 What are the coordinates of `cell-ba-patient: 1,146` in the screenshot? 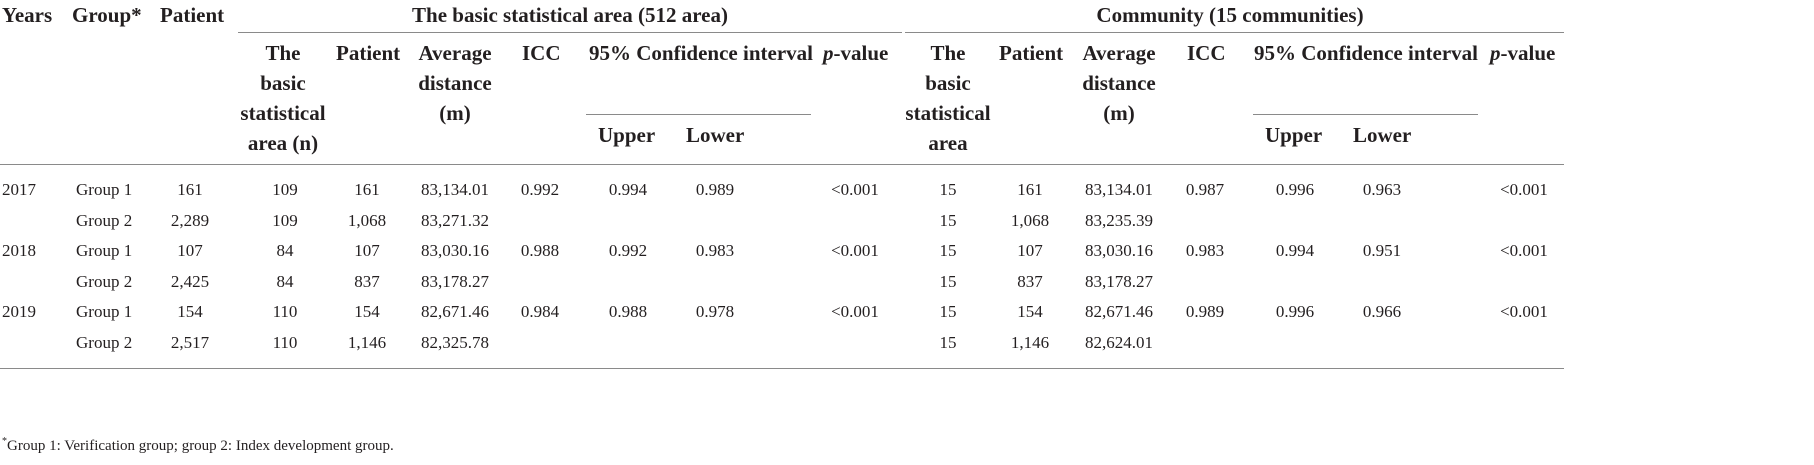 It's located at (367, 342).